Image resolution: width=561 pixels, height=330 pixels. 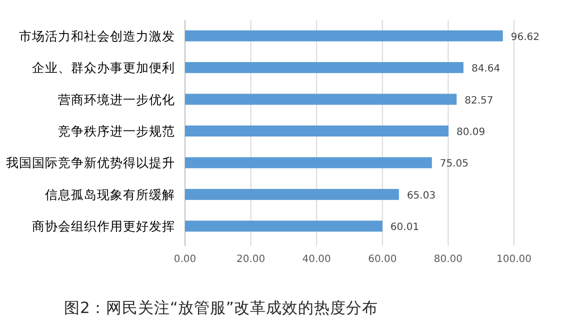 What do you see at coordinates (103, 226) in the screenshot?
I see `y-tick-label: 商协会组织作用更好发挥` at bounding box center [103, 226].